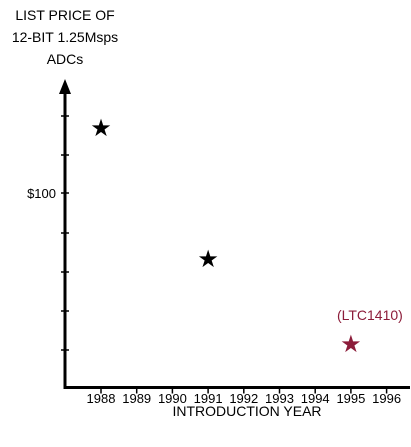 Image resolution: width=411 pixels, height=447 pixels. I want to click on x-tick-label: 1992, so click(243, 398).